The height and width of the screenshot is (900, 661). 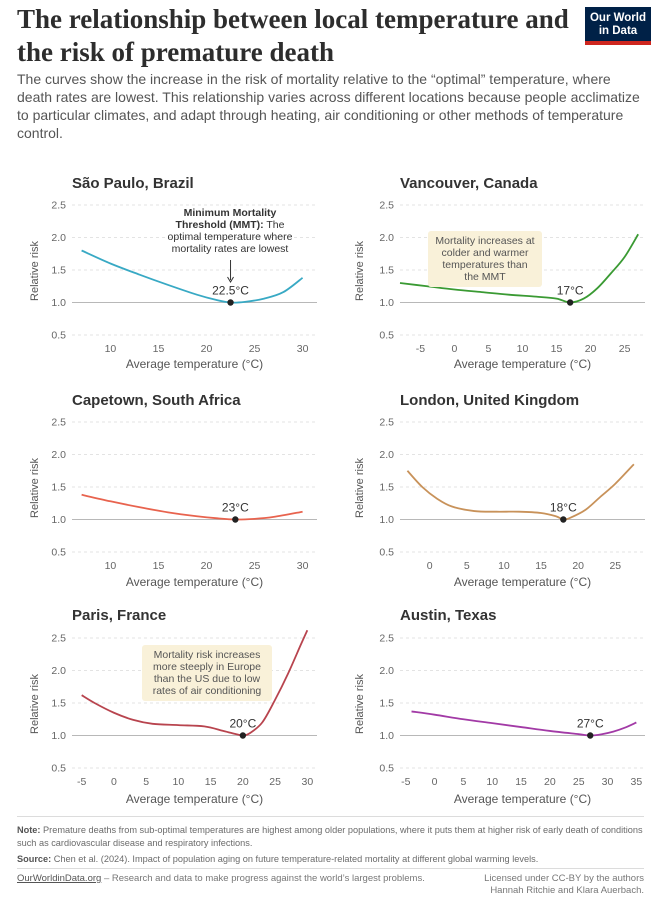 I want to click on footer-site-link: OurWorldinData.org, so click(x=59, y=878).